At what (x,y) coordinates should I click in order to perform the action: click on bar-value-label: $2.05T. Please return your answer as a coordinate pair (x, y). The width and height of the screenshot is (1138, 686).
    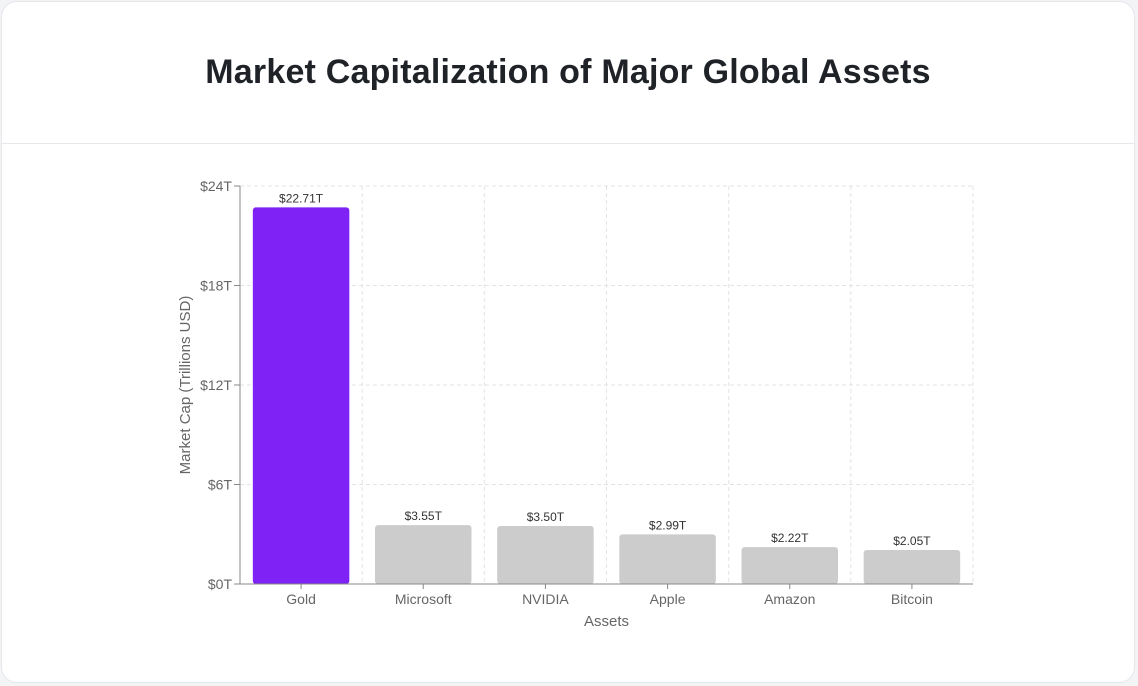
    Looking at the image, I should click on (912, 541).